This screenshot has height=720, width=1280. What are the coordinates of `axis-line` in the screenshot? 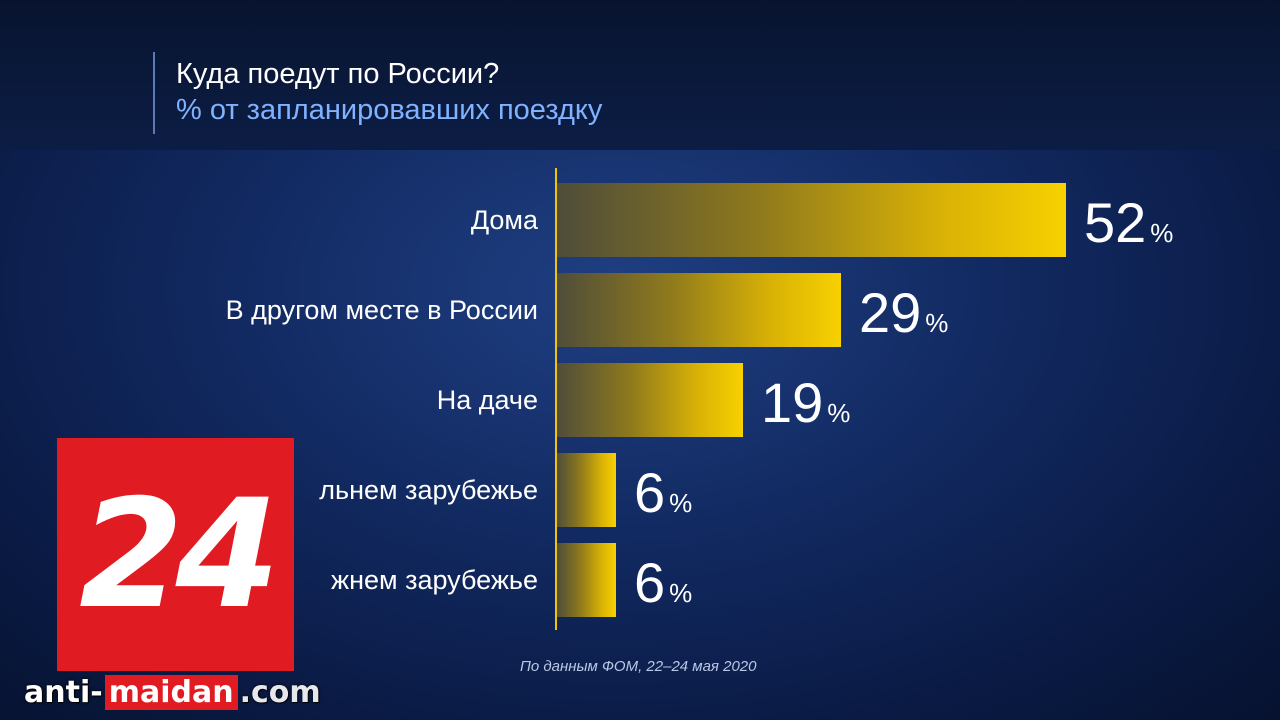 It's located at (556, 399).